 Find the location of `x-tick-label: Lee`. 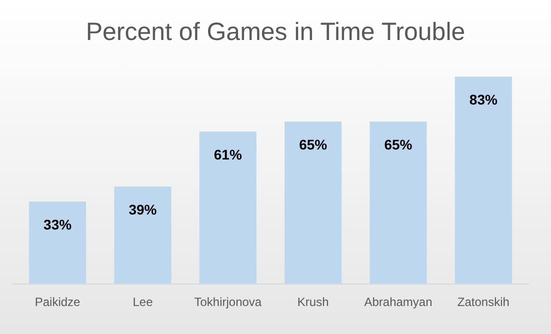

x-tick-label: Lee is located at coordinates (143, 302).